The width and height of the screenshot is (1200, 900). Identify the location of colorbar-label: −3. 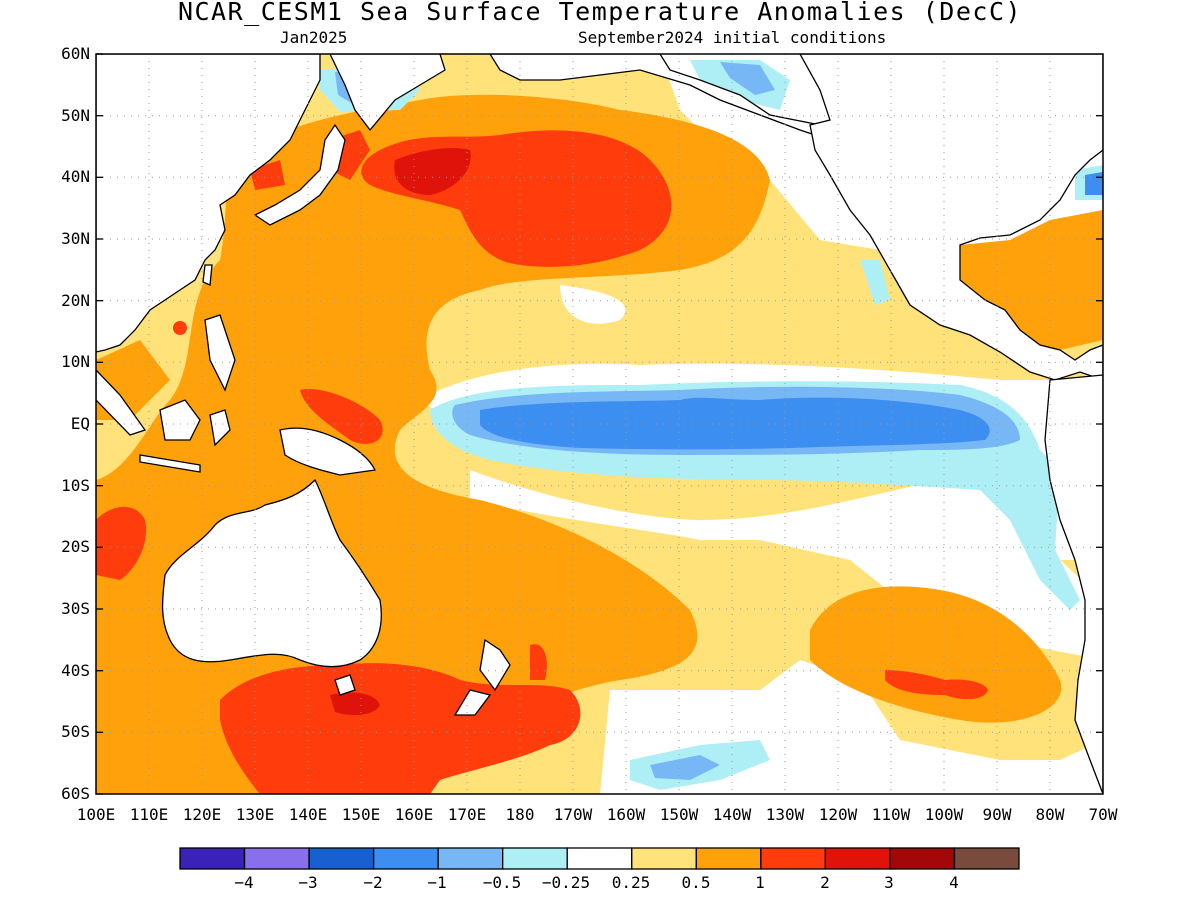
(308, 882).